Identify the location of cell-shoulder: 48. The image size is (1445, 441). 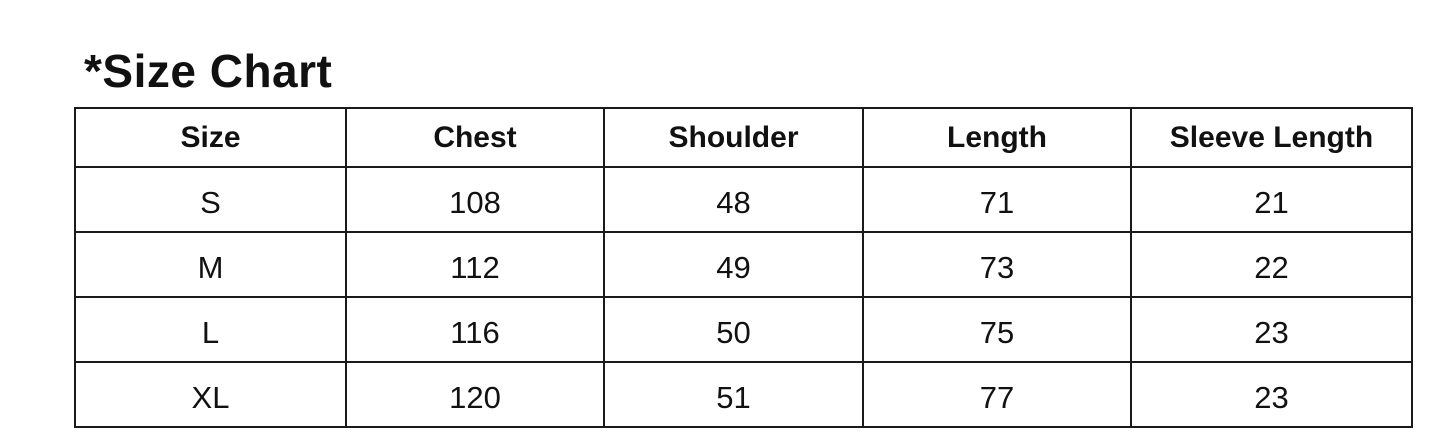
(733, 199).